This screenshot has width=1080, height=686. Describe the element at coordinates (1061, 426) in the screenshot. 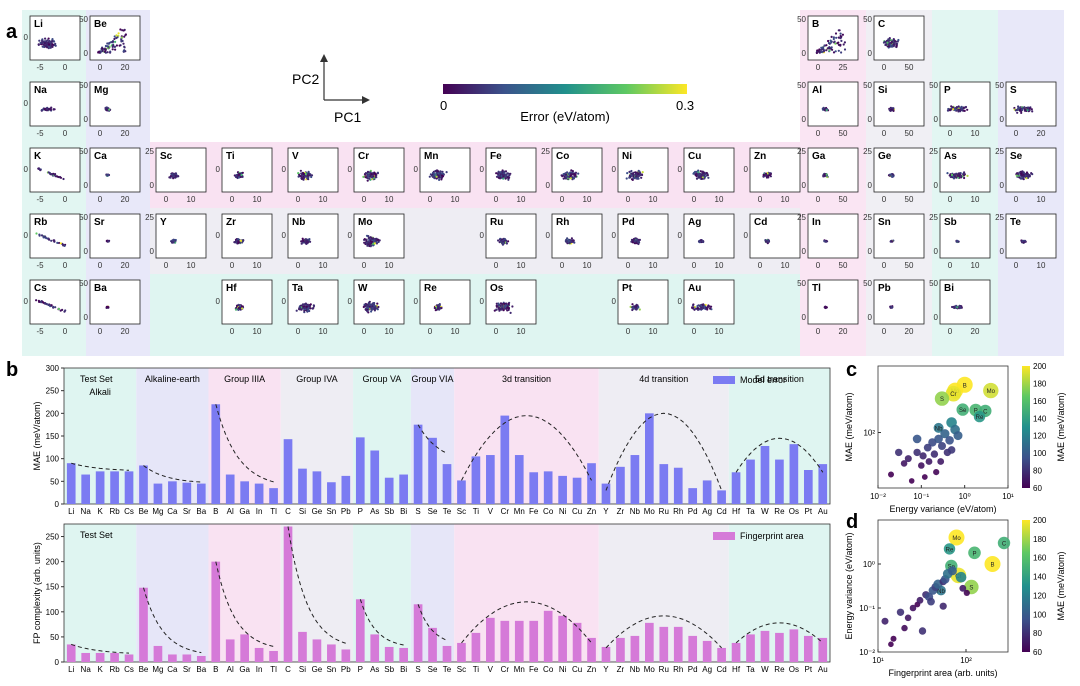

I see `colorbar-label: MAE (meV/atom)` at that location.